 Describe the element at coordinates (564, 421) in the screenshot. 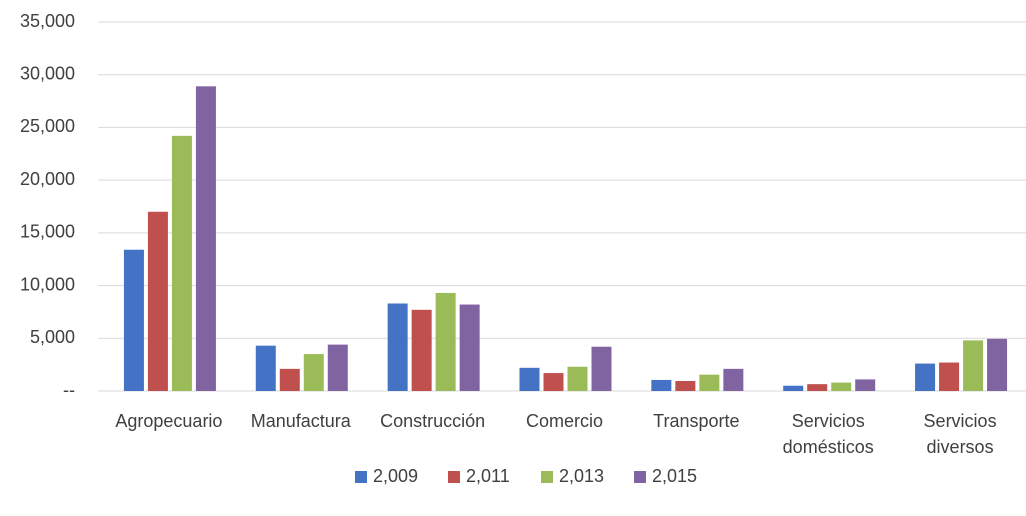

I see `x-tick-label: Comercio` at that location.